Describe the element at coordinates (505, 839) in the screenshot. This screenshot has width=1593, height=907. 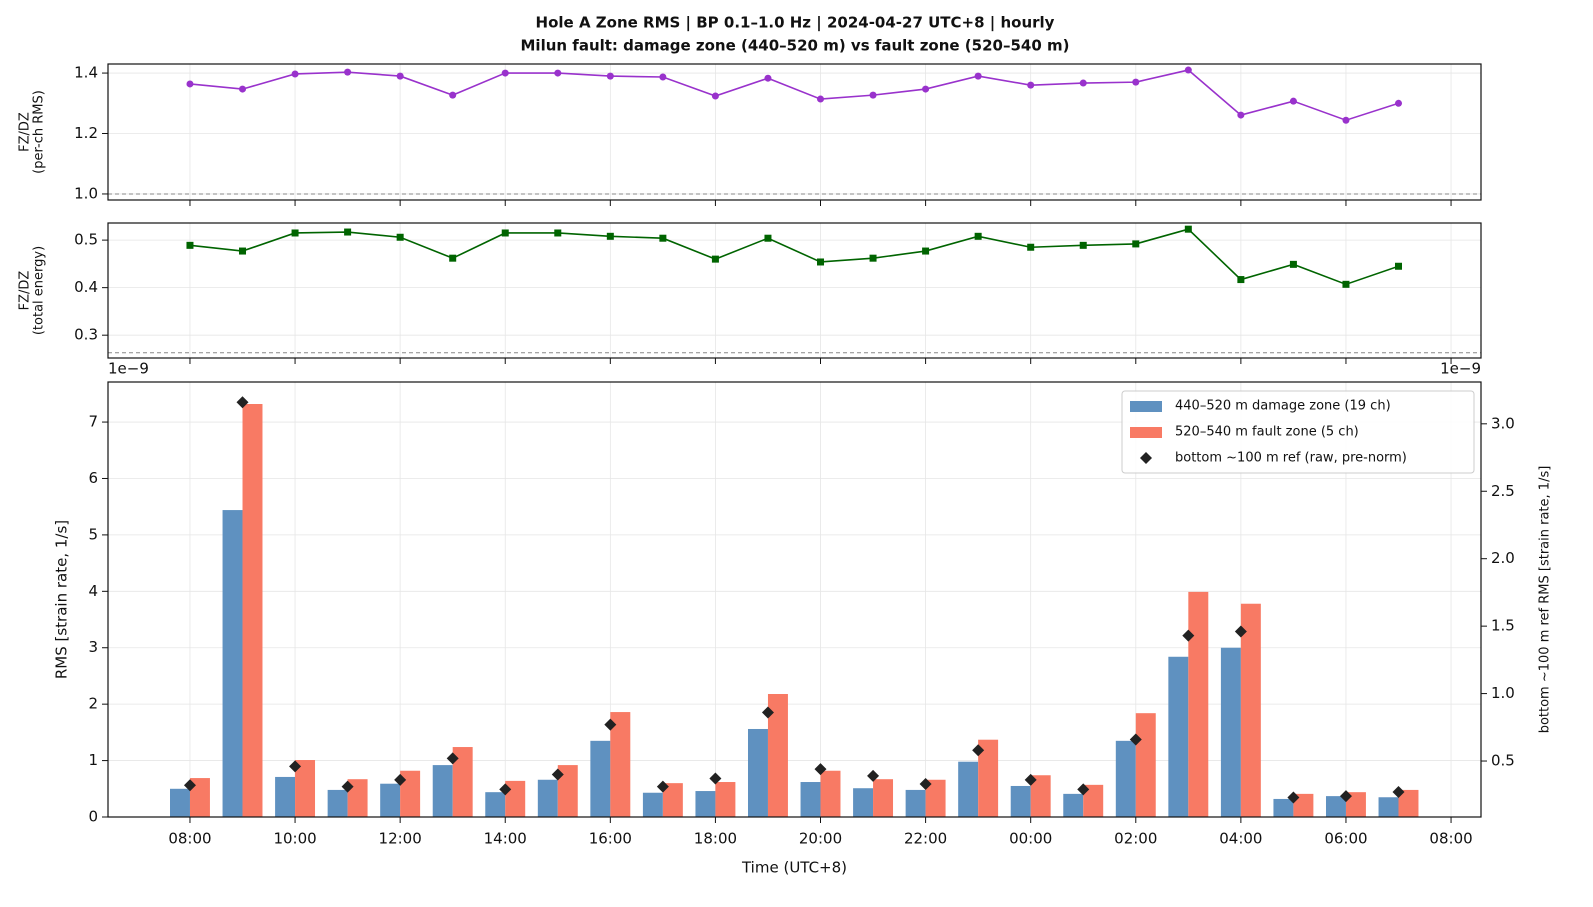
I see `x-tick-label: 14:00` at that location.